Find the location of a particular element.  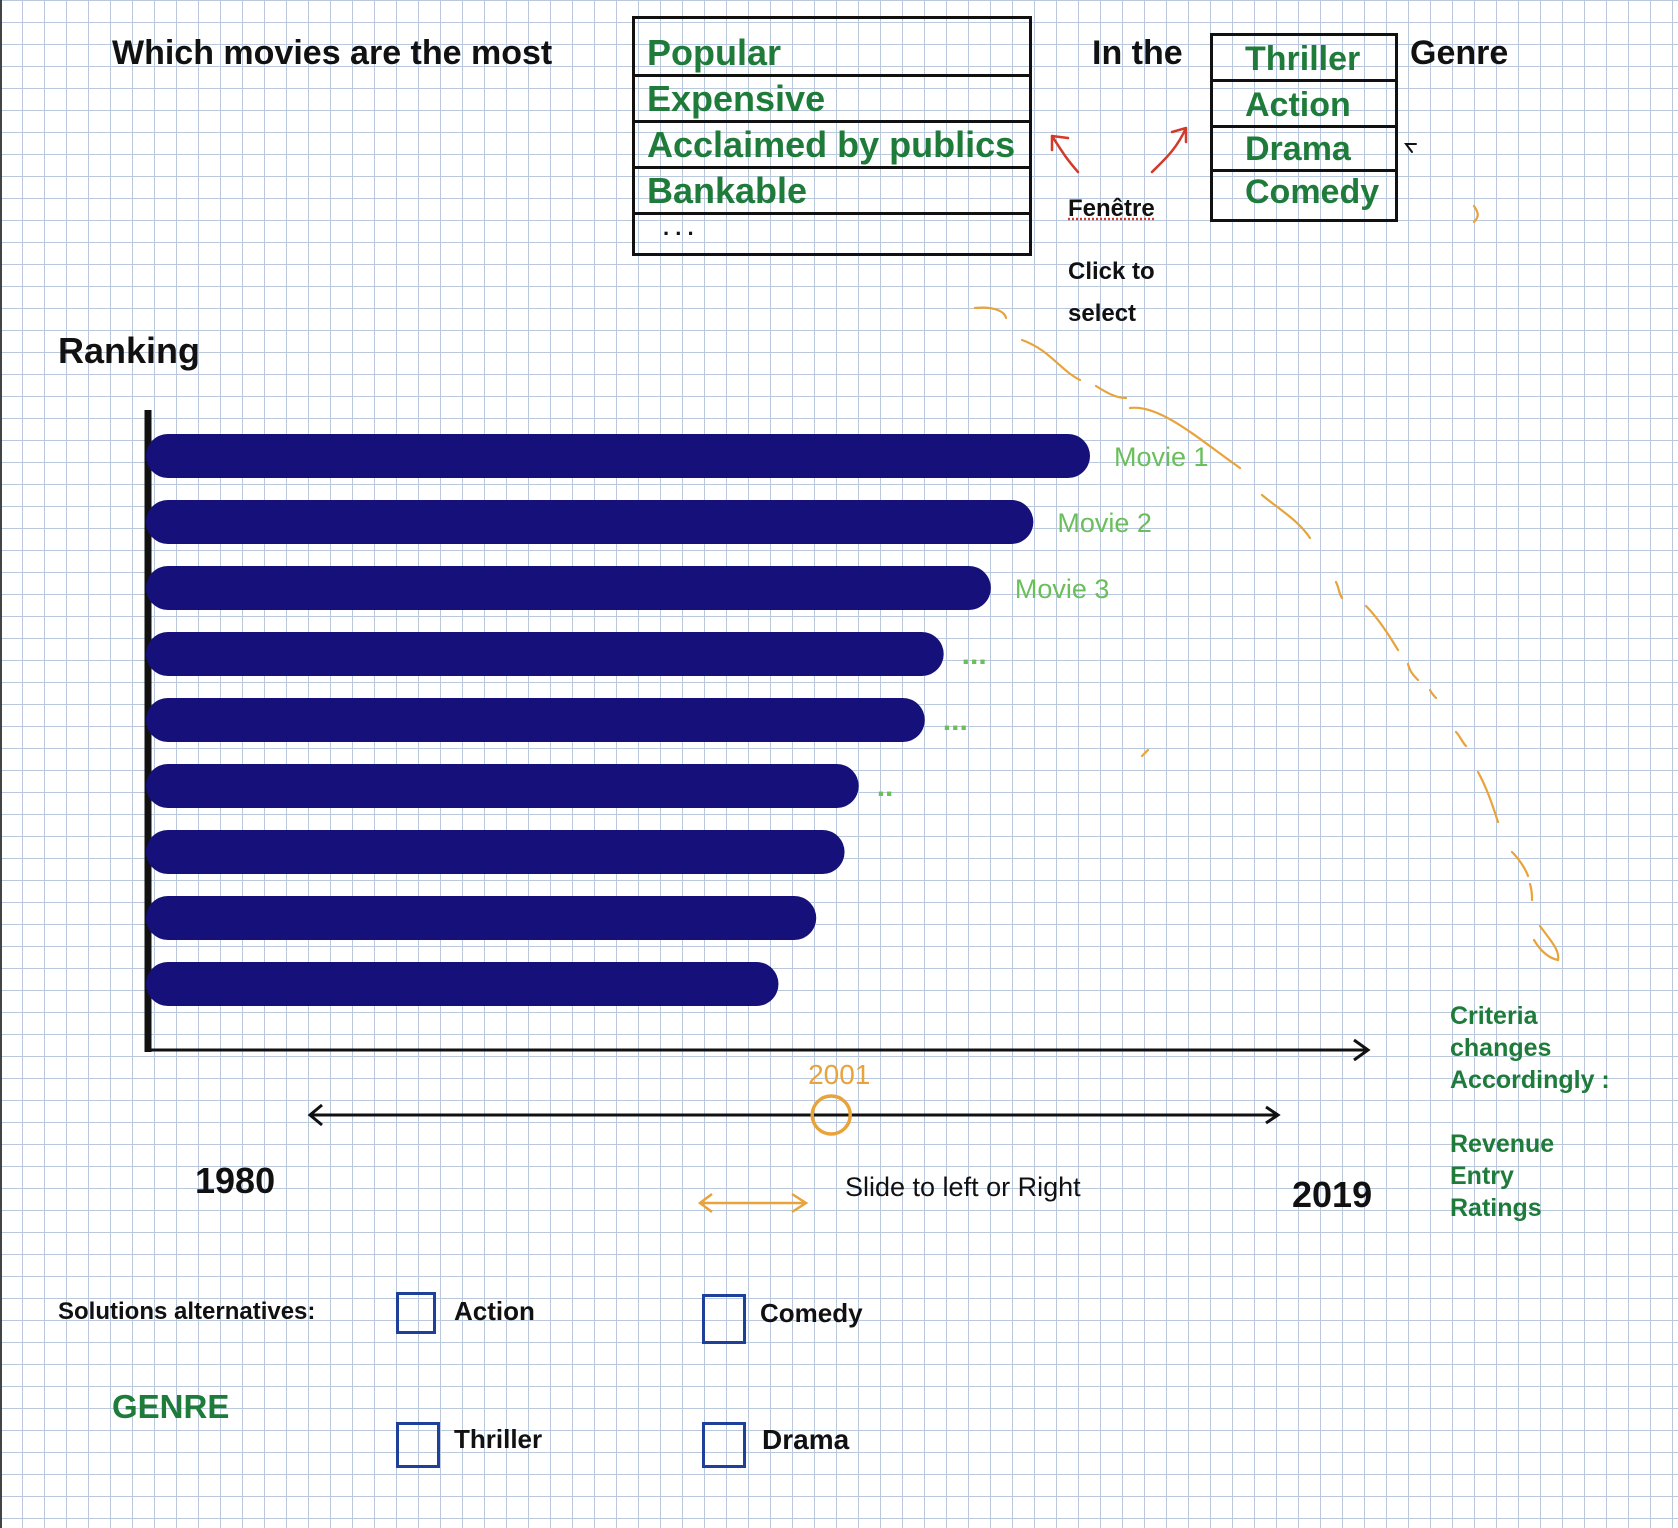

criteria-examples-note: Revenue Entry Ratings is located at coordinates (1502, 1176).